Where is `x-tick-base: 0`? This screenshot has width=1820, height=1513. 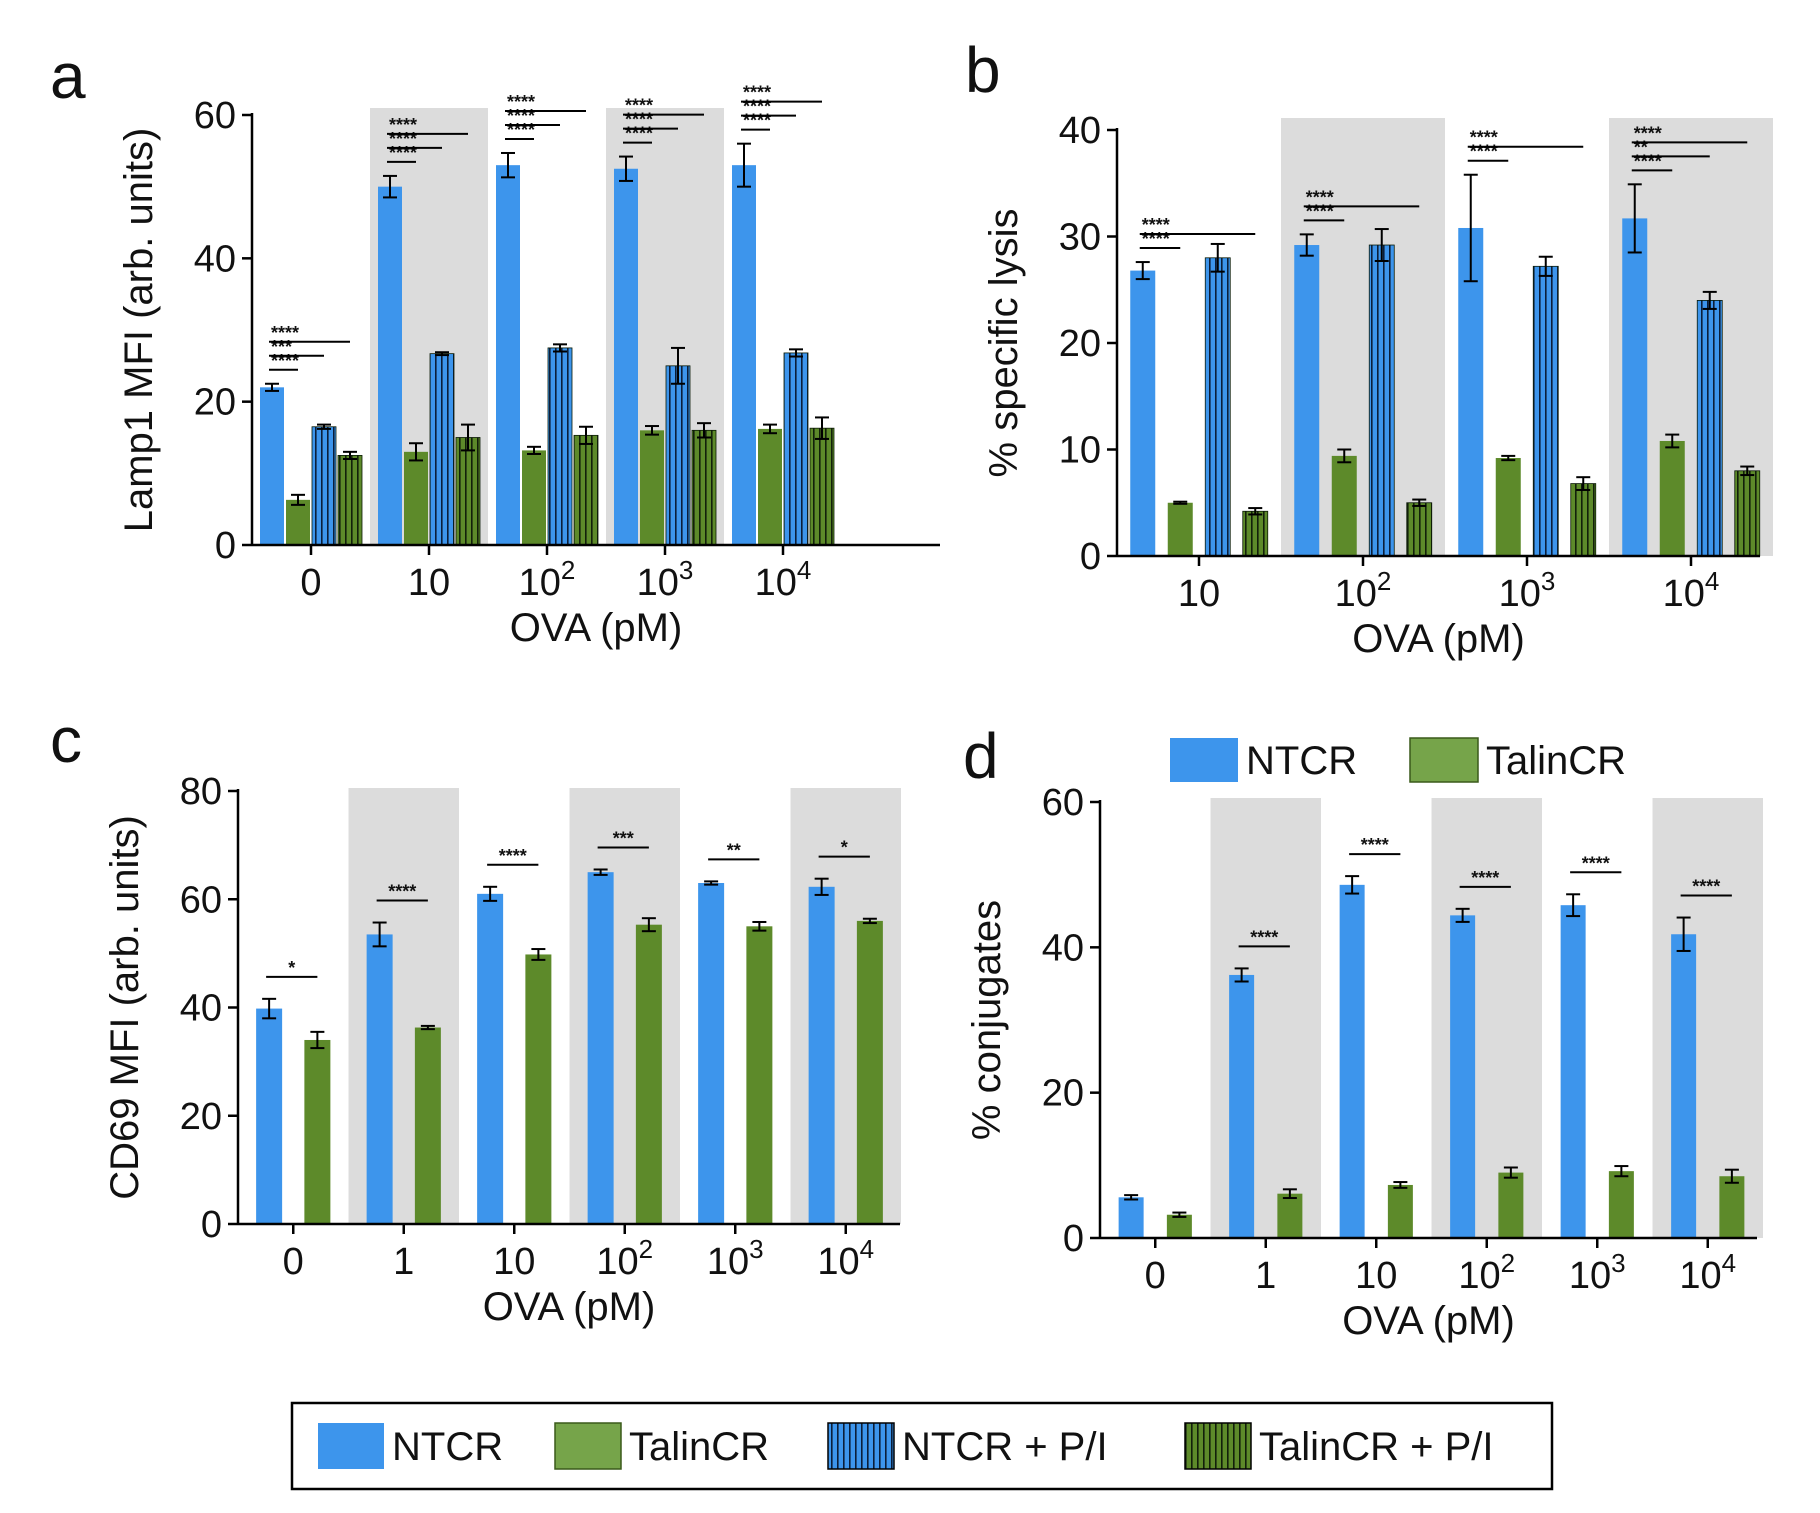
x-tick-base: 0 is located at coordinates (293, 1262).